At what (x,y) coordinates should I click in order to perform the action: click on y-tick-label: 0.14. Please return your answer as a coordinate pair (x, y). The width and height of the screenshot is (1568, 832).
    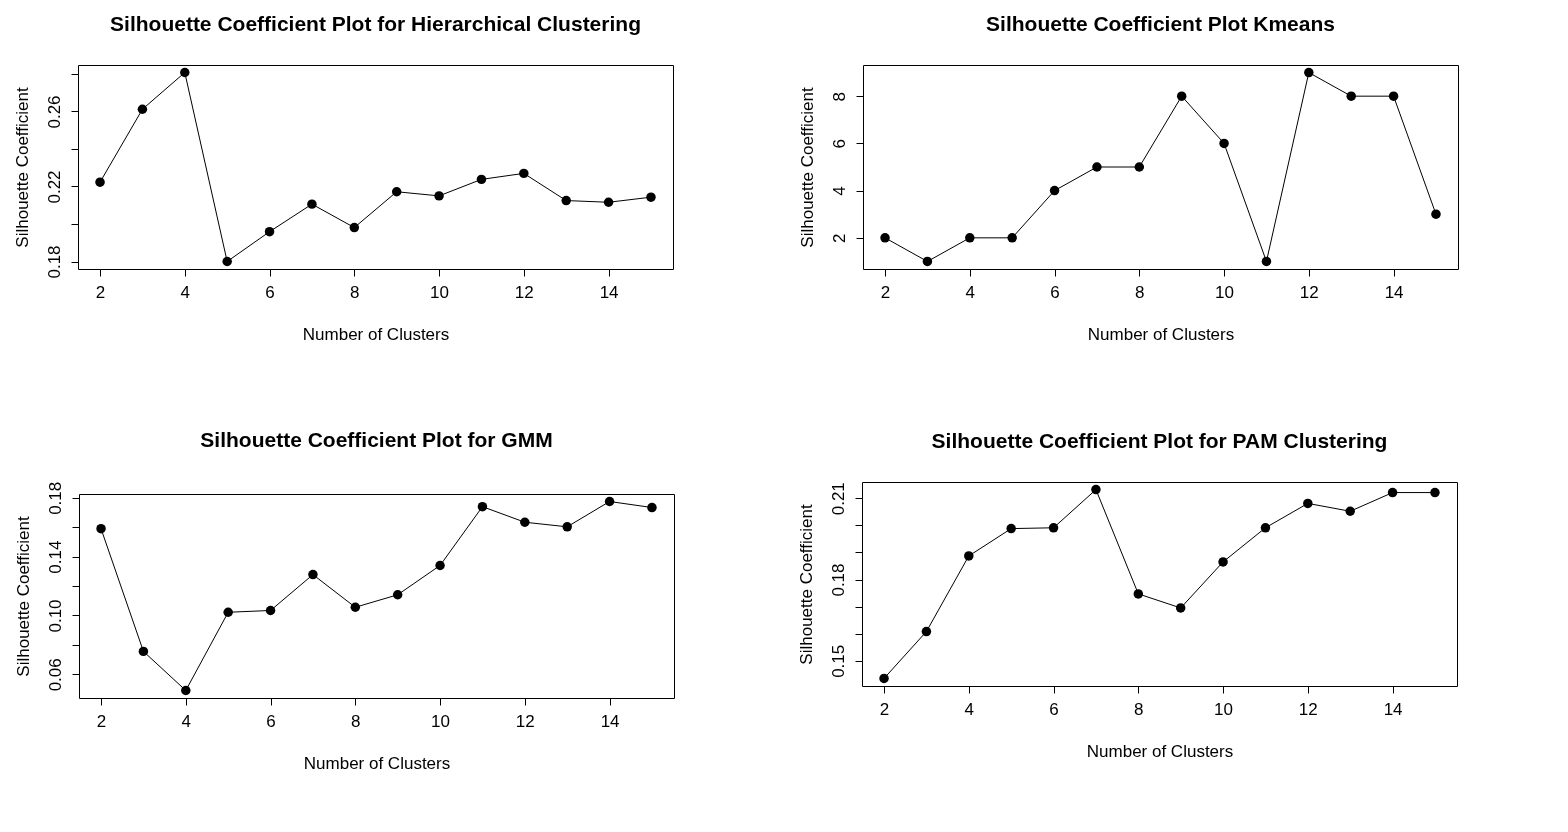
    Looking at the image, I should click on (55, 557).